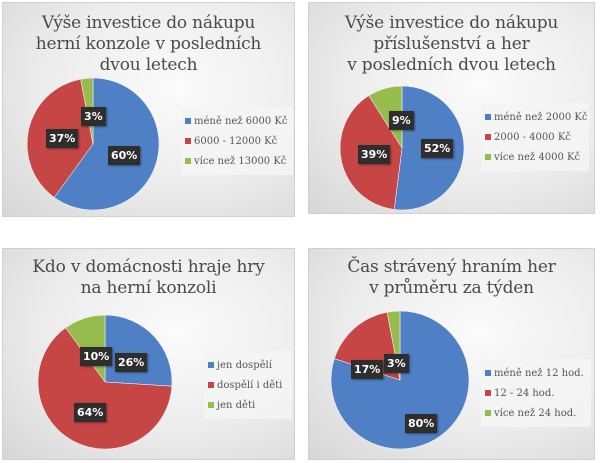  Describe the element at coordinates (244, 365) in the screenshot. I see `legend-label: jen dospělí` at that location.